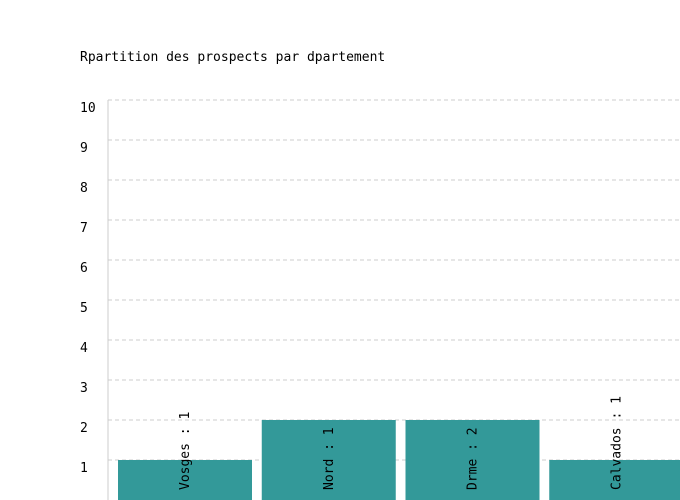 The height and width of the screenshot is (500, 680). What do you see at coordinates (88, 108) in the screenshot?
I see `y-tick-label: 10` at bounding box center [88, 108].